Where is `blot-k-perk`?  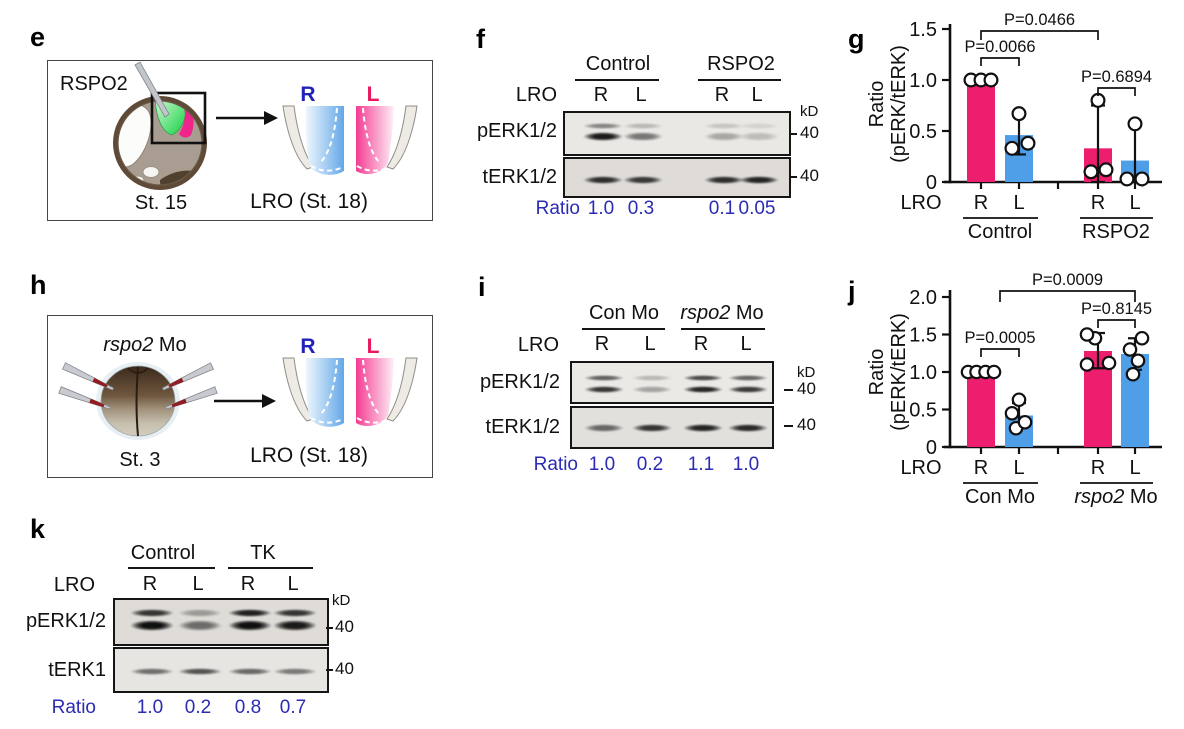
blot-k-perk is located at coordinates (221, 622).